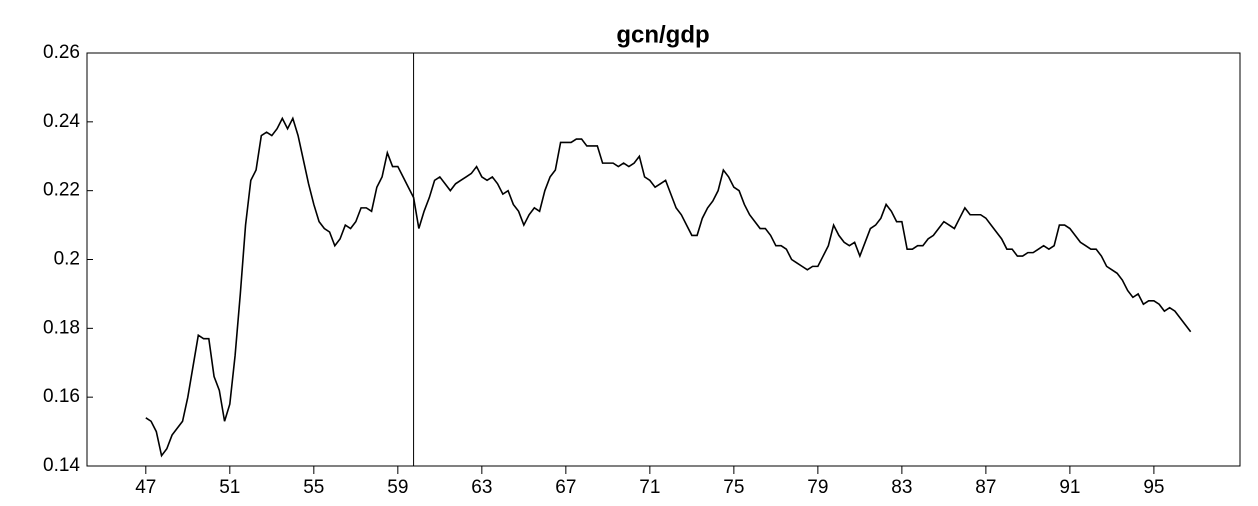 The height and width of the screenshot is (506, 1258). Describe the element at coordinates (1153, 487) in the screenshot. I see `x-tick-label: 95` at that location.